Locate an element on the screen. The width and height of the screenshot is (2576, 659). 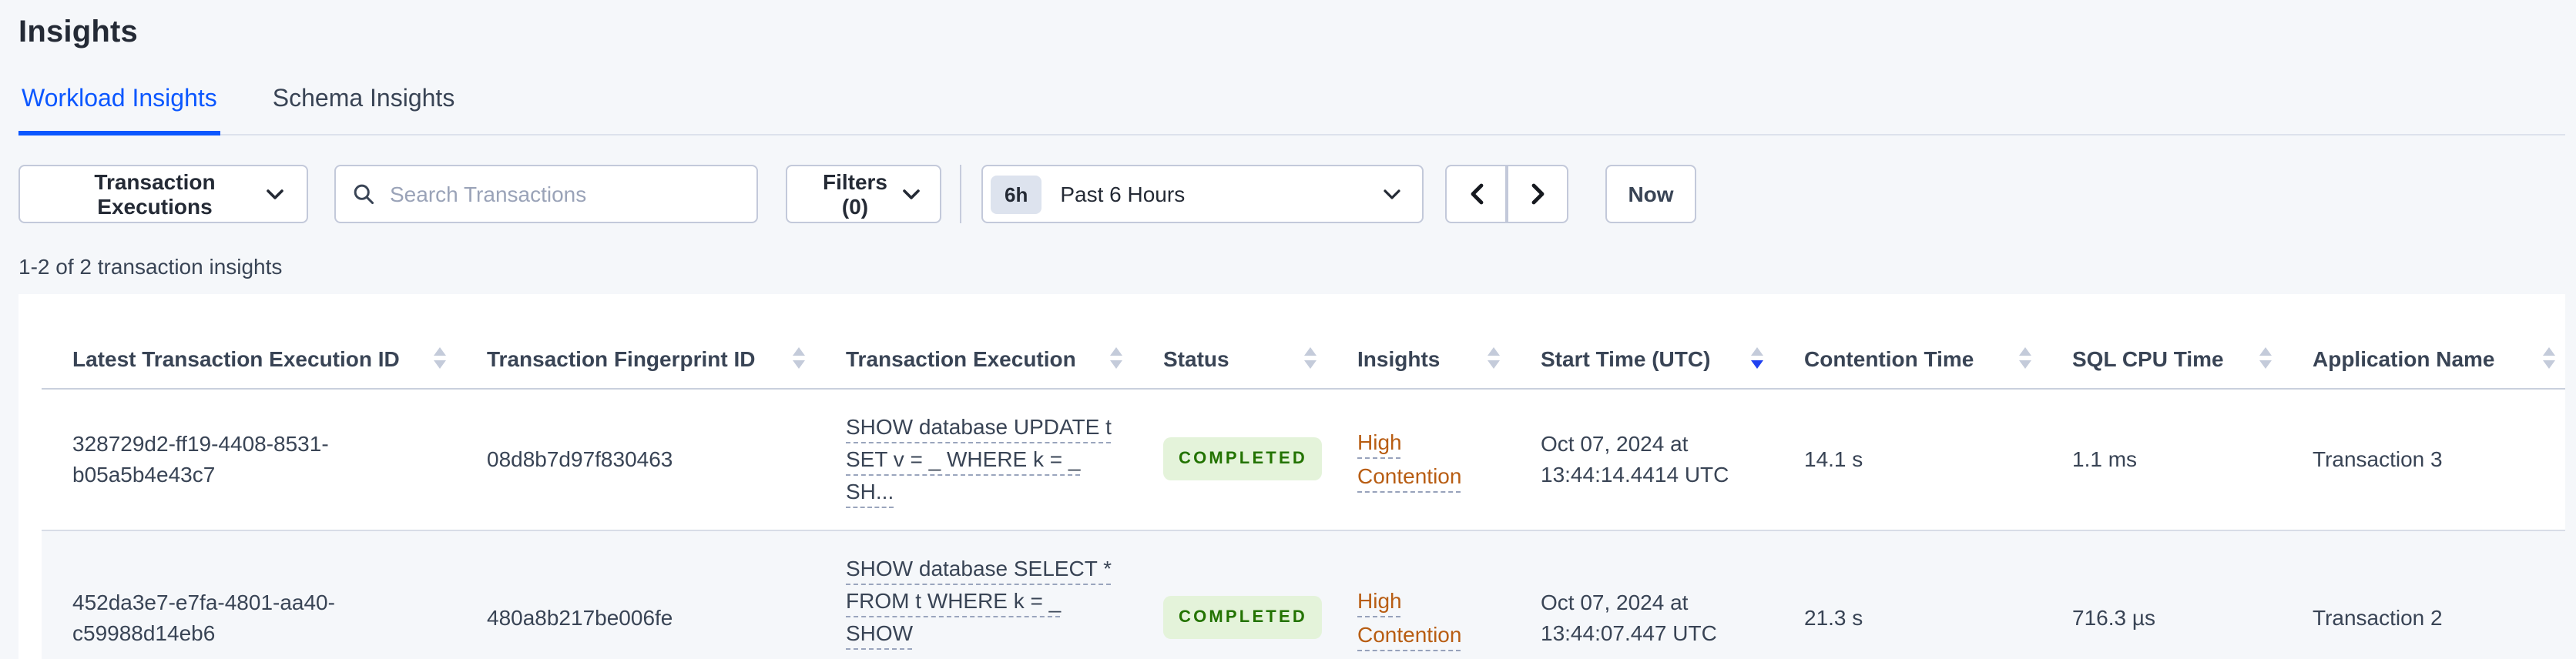
page-title: Insights is located at coordinates (78, 32).